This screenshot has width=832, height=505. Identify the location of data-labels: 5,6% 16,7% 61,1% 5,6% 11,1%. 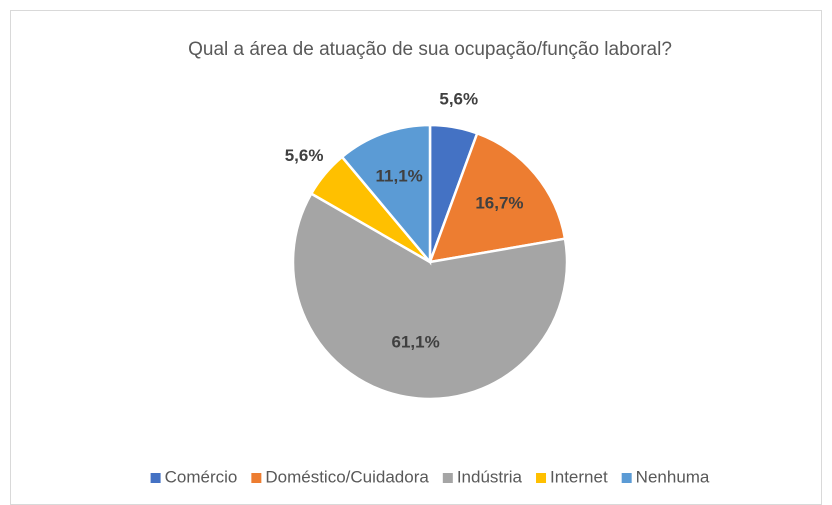
(404, 221).